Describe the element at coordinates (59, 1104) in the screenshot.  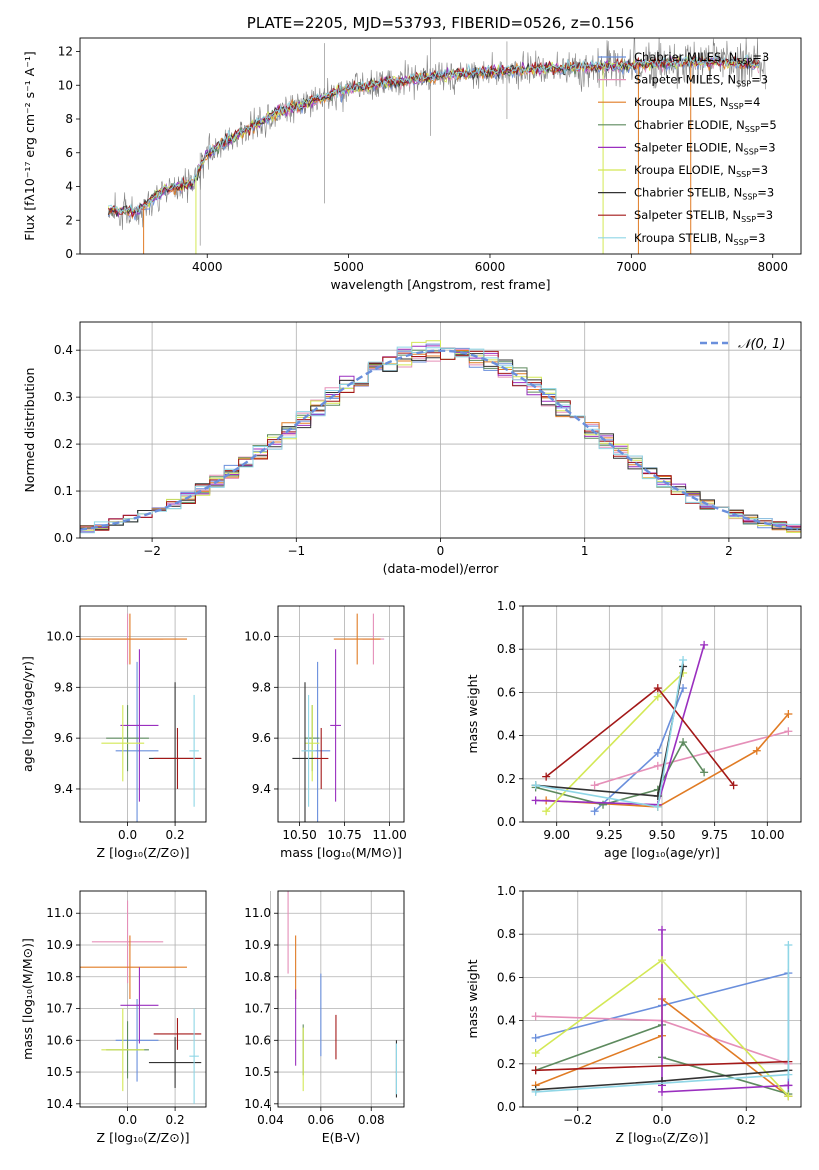
I see `y-tick-label: 10.4` at that location.